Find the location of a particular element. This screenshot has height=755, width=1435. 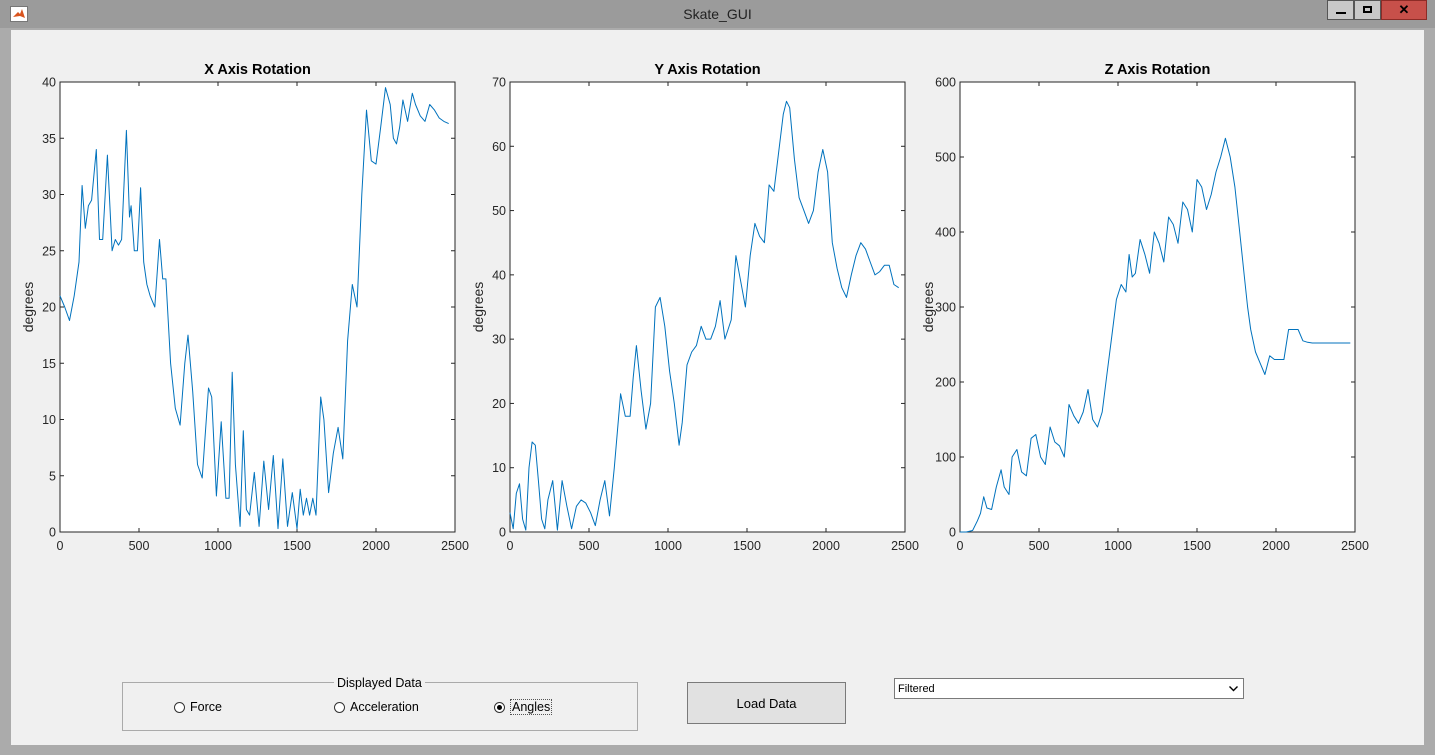

radio-acceleration: Acceleration is located at coordinates (376, 707).